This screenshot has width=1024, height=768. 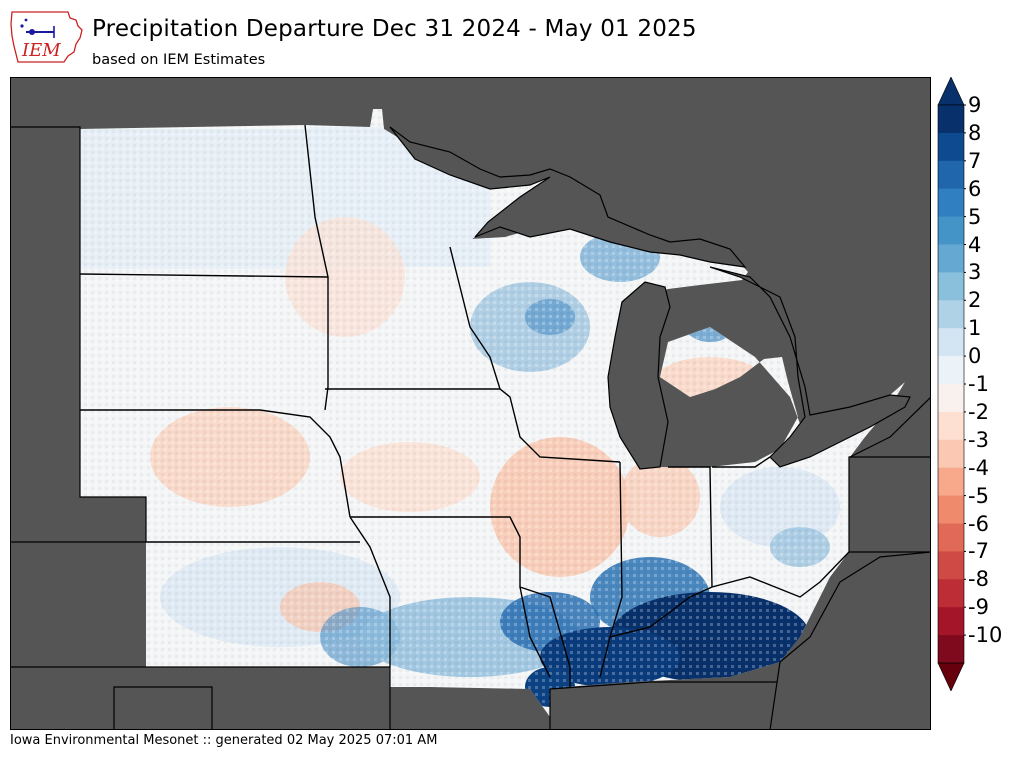 I want to click on colorbar-tick-label: 8, so click(x=975, y=132).